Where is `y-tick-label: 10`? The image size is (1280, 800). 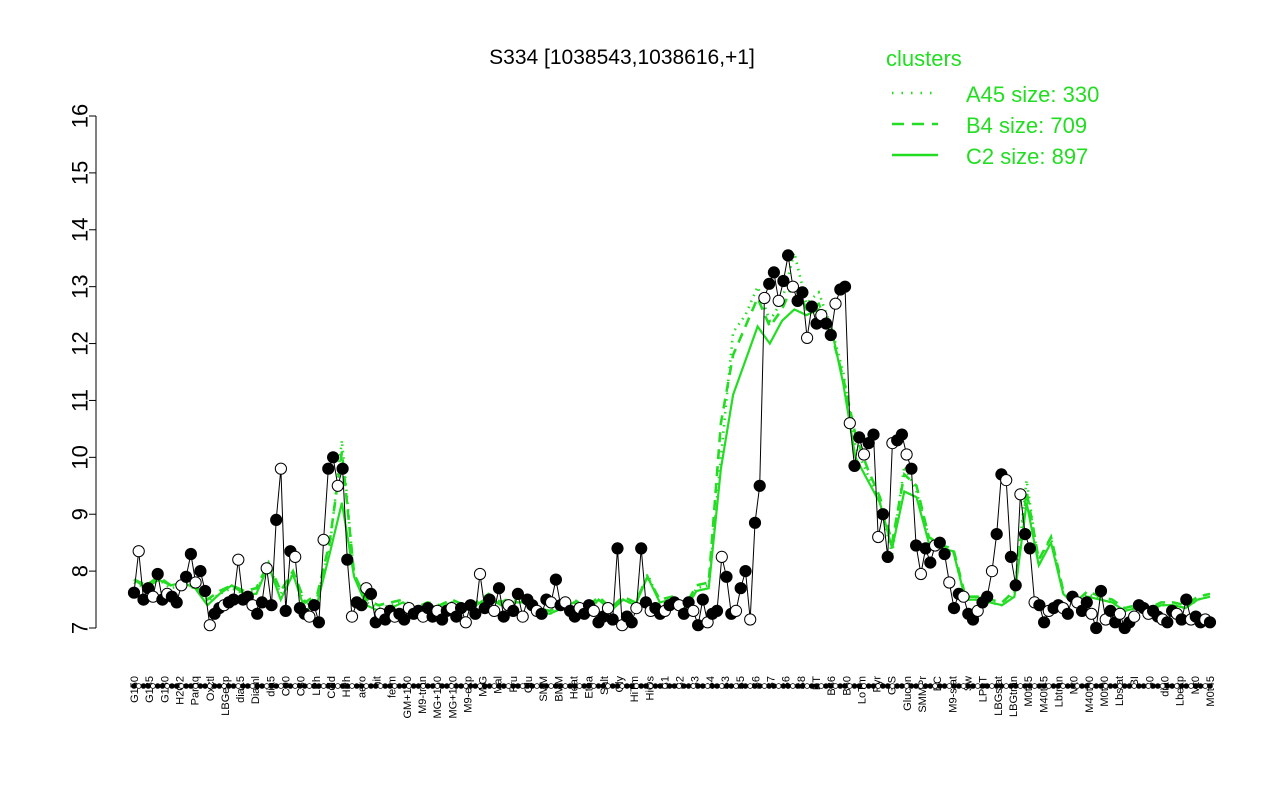
y-tick-label: 10 is located at coordinates (80, 457).